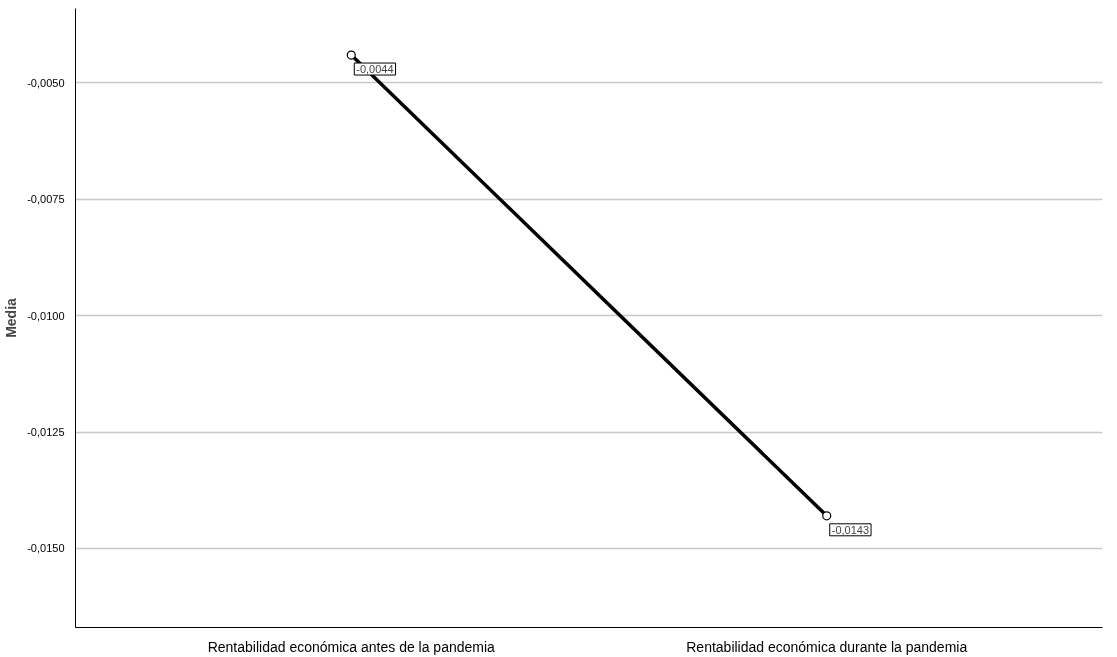 This screenshot has height=657, width=1117. What do you see at coordinates (375, 69) in the screenshot?
I see `data-label: -0,0044` at bounding box center [375, 69].